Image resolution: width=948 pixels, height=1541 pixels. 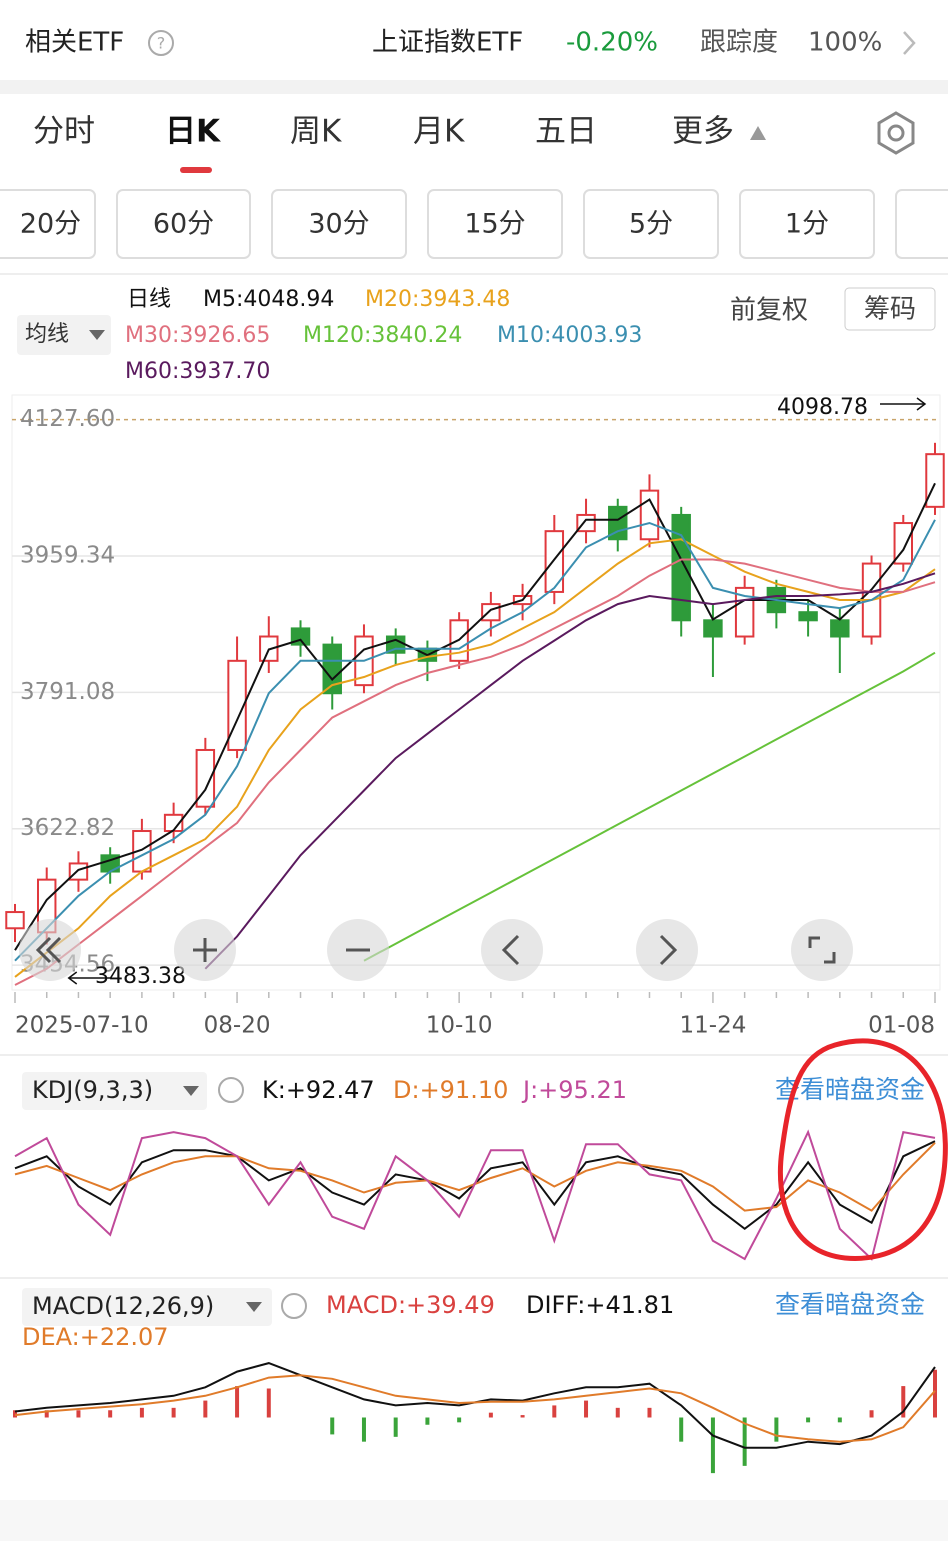 What do you see at coordinates (437, 299) in the screenshot?
I see `ma-legend: M20:3943.48` at bounding box center [437, 299].